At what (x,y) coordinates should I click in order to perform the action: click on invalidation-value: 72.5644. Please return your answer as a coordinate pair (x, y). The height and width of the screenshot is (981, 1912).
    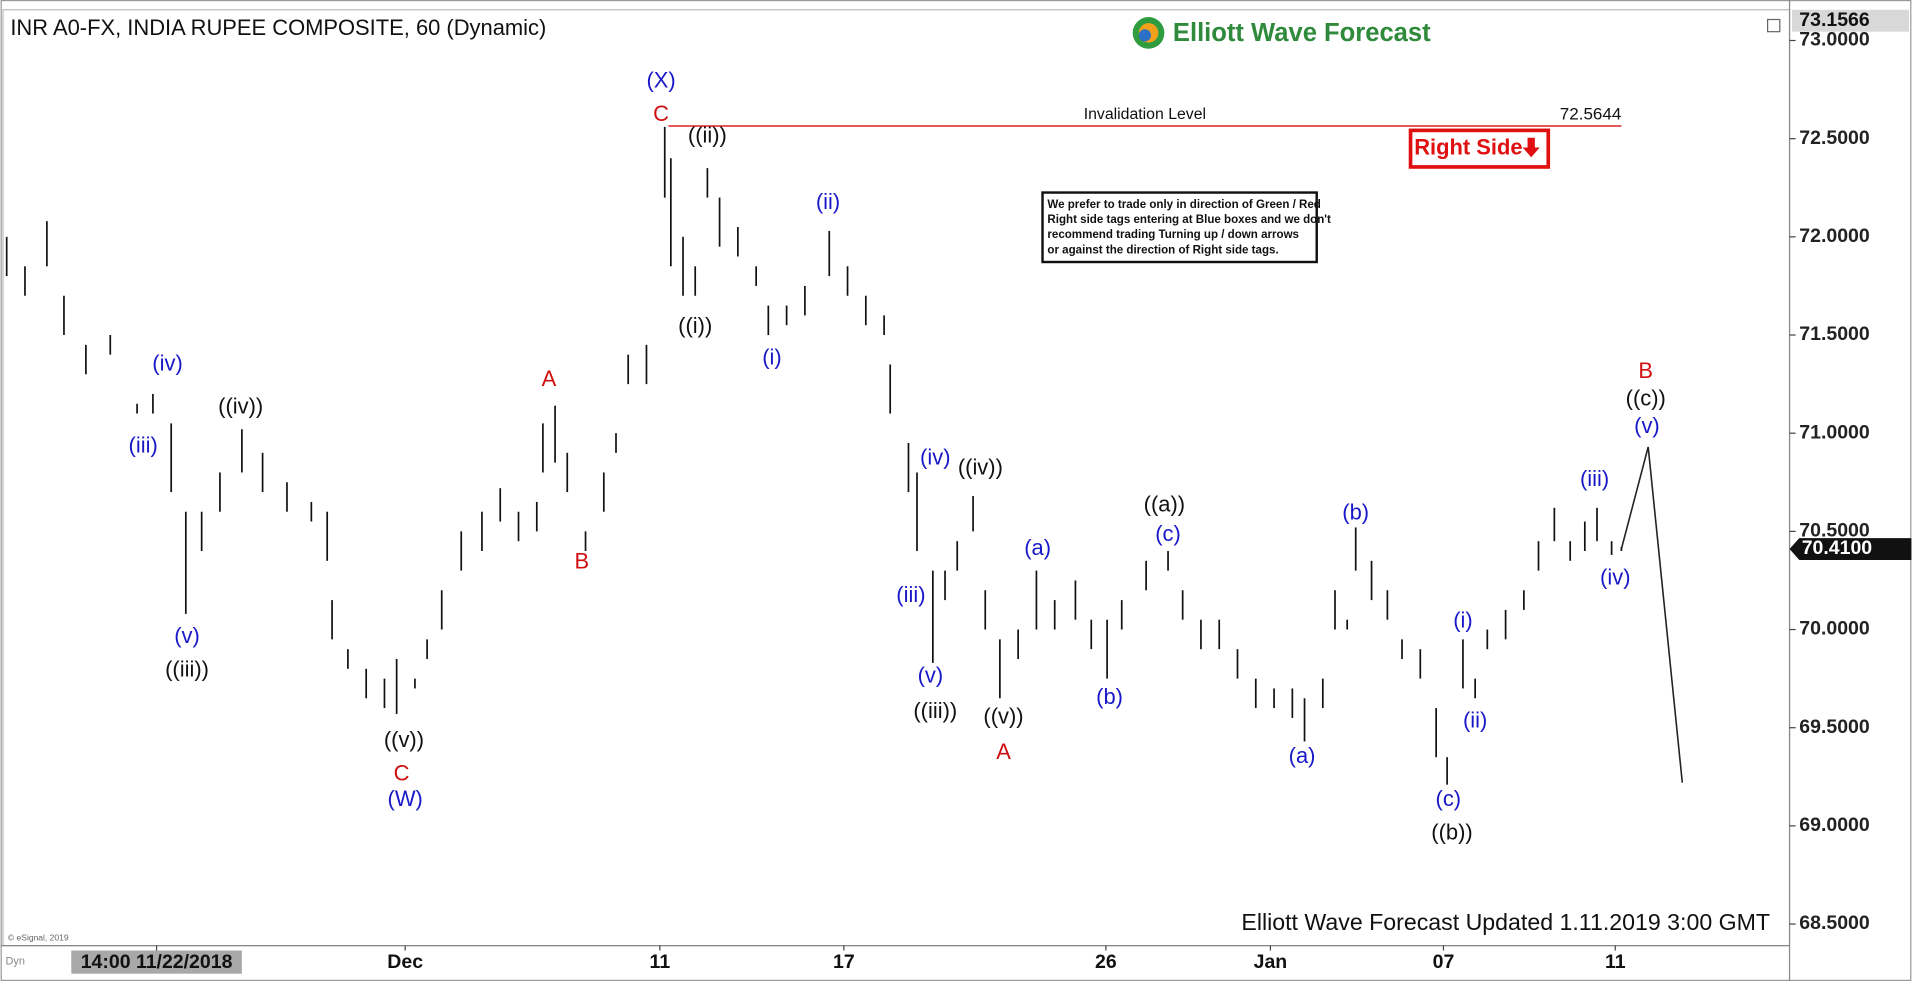
    Looking at the image, I should click on (1591, 114).